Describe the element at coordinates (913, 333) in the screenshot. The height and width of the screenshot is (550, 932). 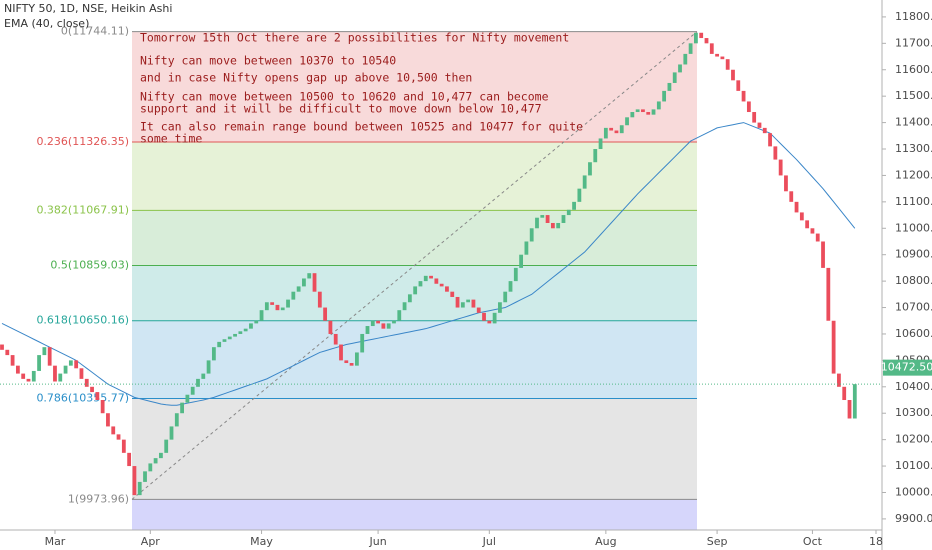
I see `y-tick-label: 10600.00` at that location.